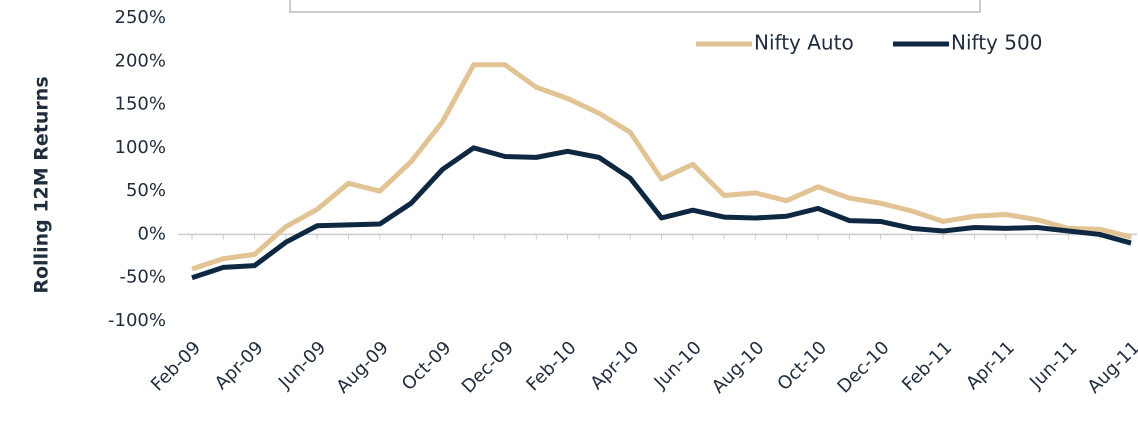 This screenshot has height=421, width=1138. What do you see at coordinates (140, 17) in the screenshot?
I see `y-tick-label: 250%` at bounding box center [140, 17].